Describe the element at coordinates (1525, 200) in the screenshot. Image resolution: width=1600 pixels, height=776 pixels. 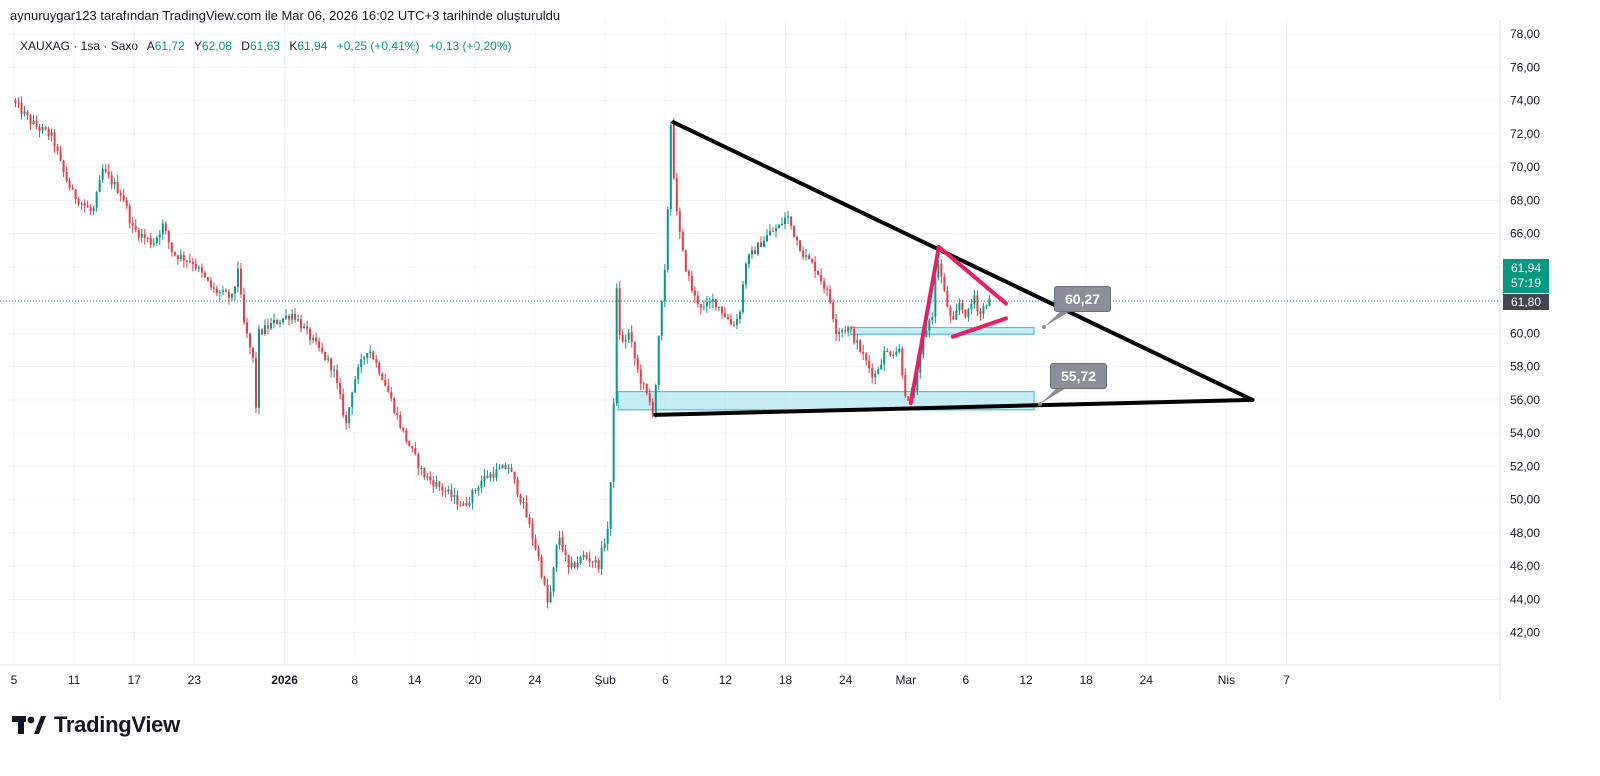
I see `price-tick-label: 68,00` at that location.